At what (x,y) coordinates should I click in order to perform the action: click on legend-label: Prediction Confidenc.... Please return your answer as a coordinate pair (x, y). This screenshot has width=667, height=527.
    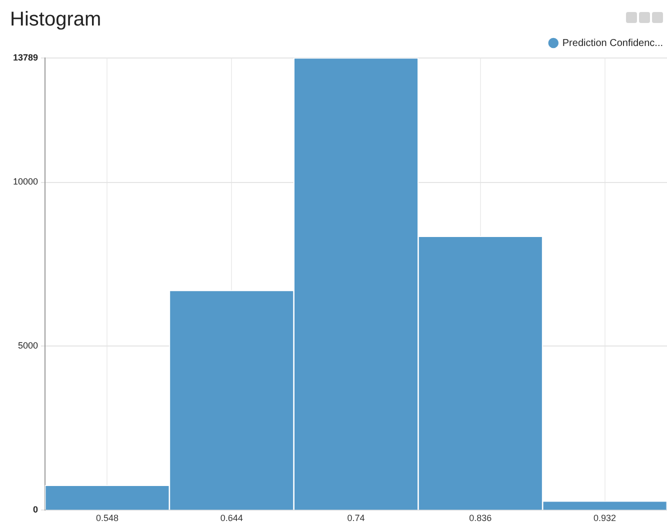
    Looking at the image, I should click on (613, 43).